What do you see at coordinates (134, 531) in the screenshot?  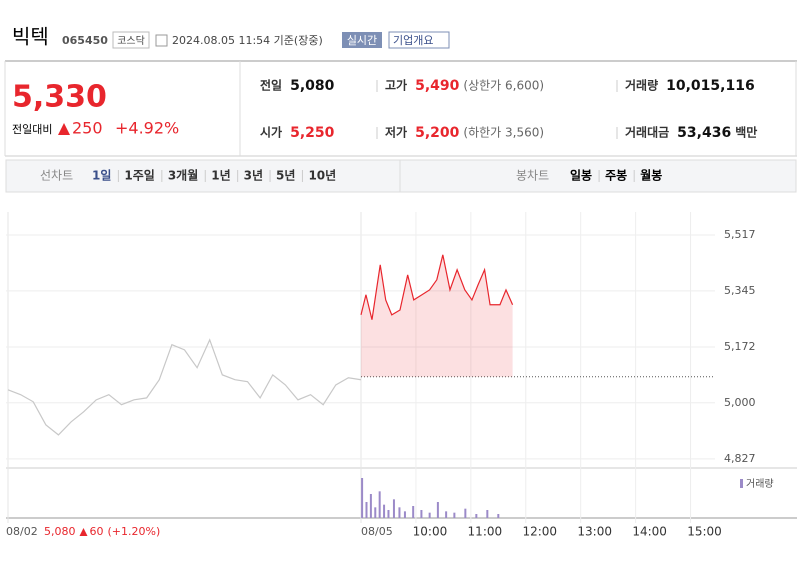 I see `footer-change-pct: (+1.20%)` at bounding box center [134, 531].